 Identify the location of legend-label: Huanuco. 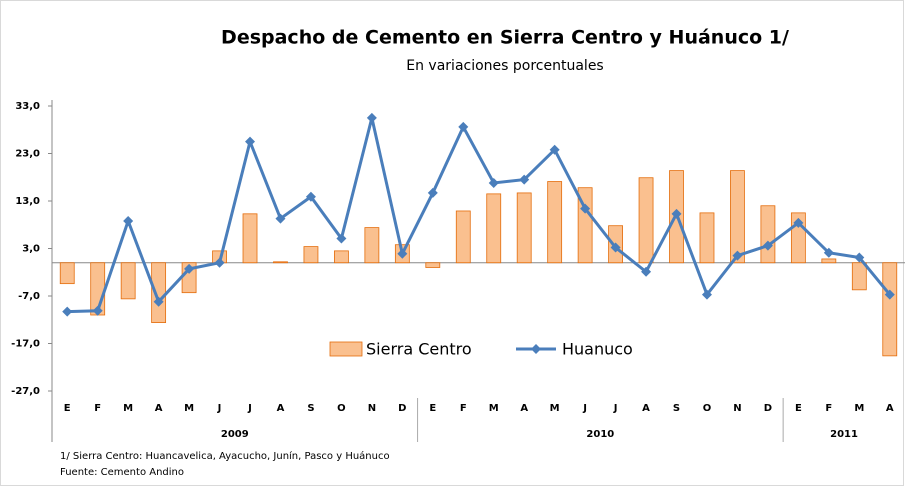
(597, 349).